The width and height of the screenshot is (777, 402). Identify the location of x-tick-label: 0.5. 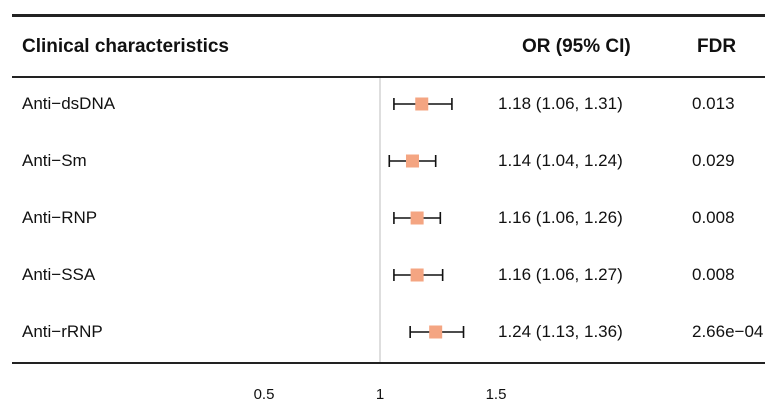
(264, 394).